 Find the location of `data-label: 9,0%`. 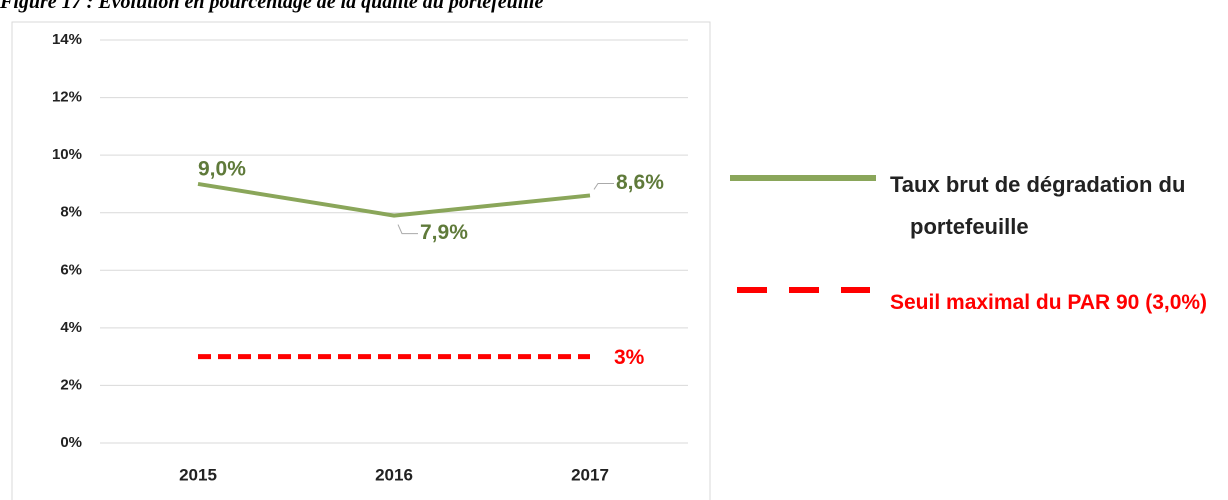

data-label: 9,0% is located at coordinates (222, 168).